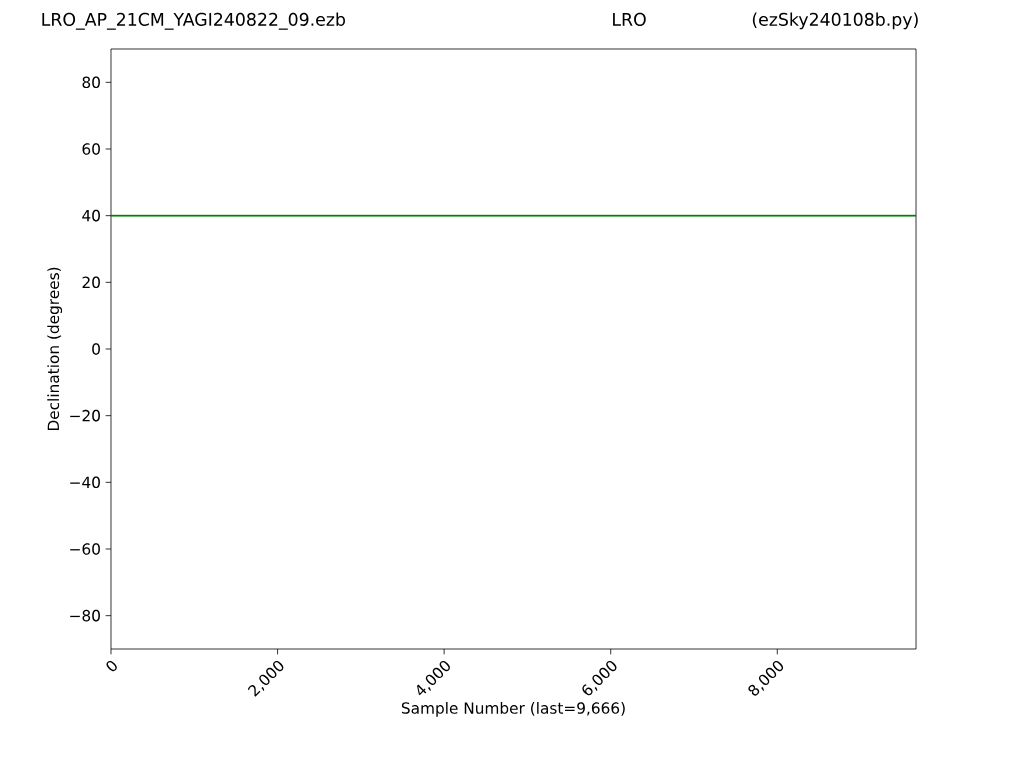 This screenshot has height=775, width=1024. What do you see at coordinates (193, 21) in the screenshot?
I see `chart-title: LRO_AP_21CM_YAGI240822_09.ezb` at bounding box center [193, 21].